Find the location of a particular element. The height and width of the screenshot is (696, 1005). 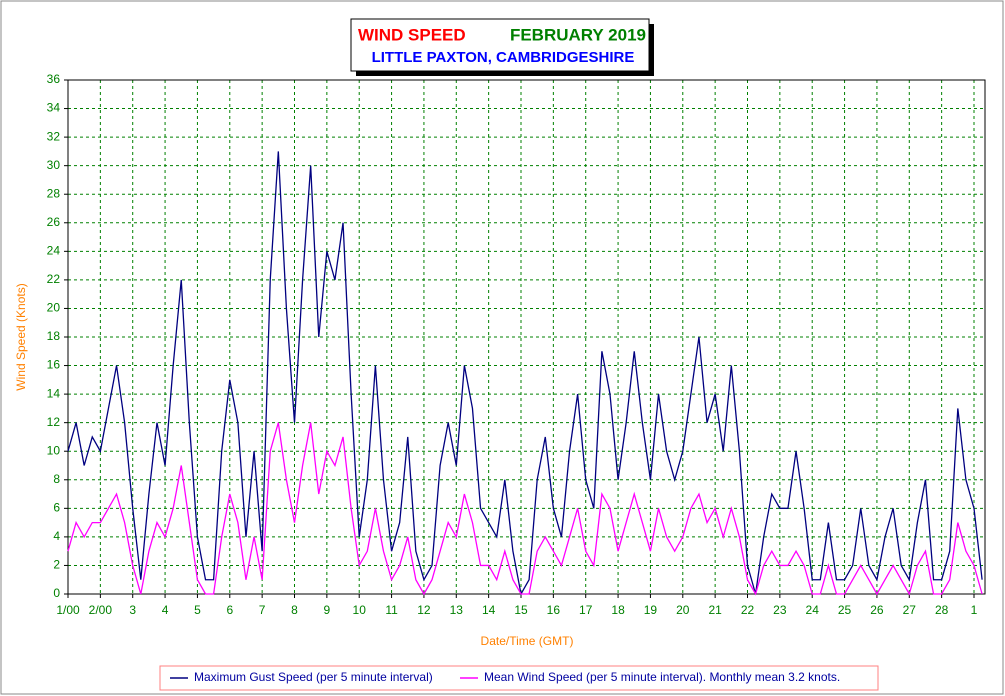

y-tick-label: 14 is located at coordinates (54, 393).